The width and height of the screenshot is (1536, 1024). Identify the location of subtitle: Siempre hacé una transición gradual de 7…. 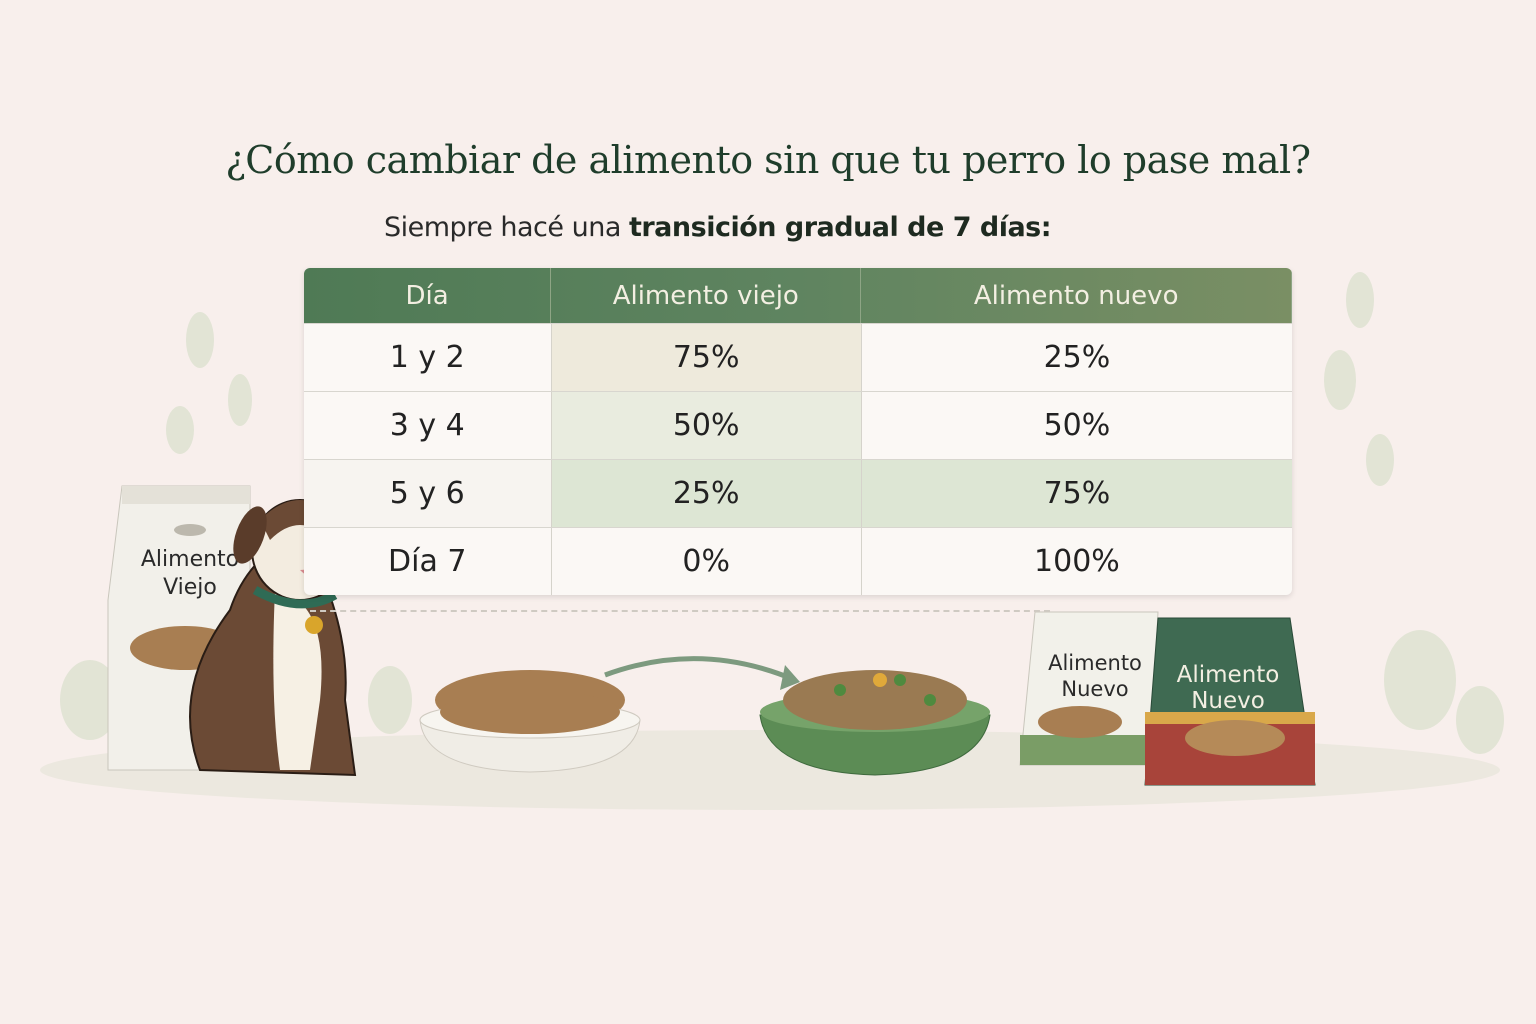
(718, 227).